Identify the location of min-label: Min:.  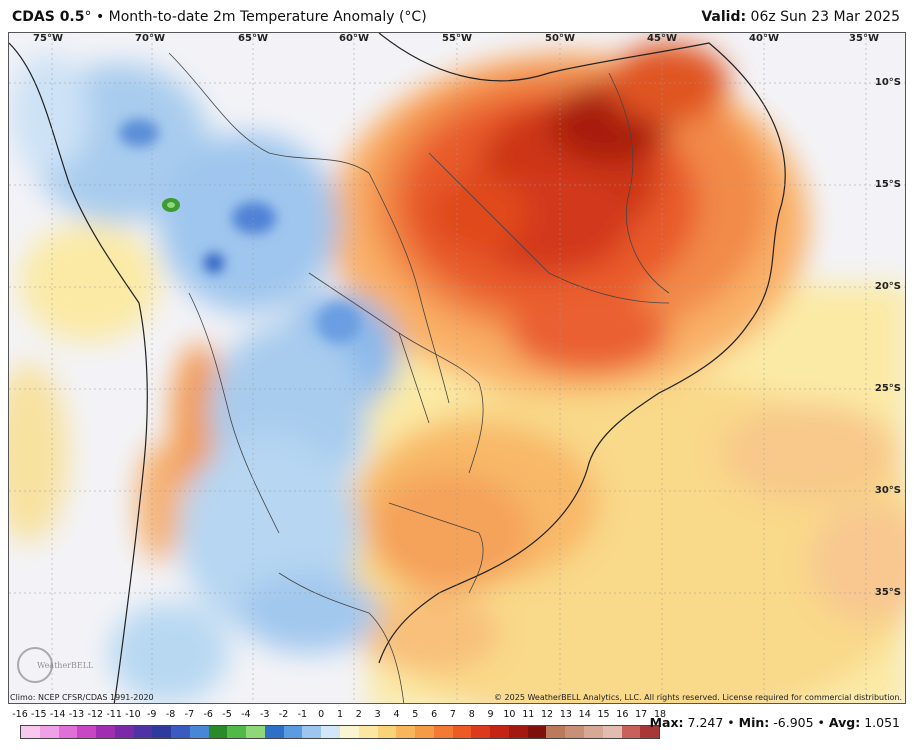
(754, 722).